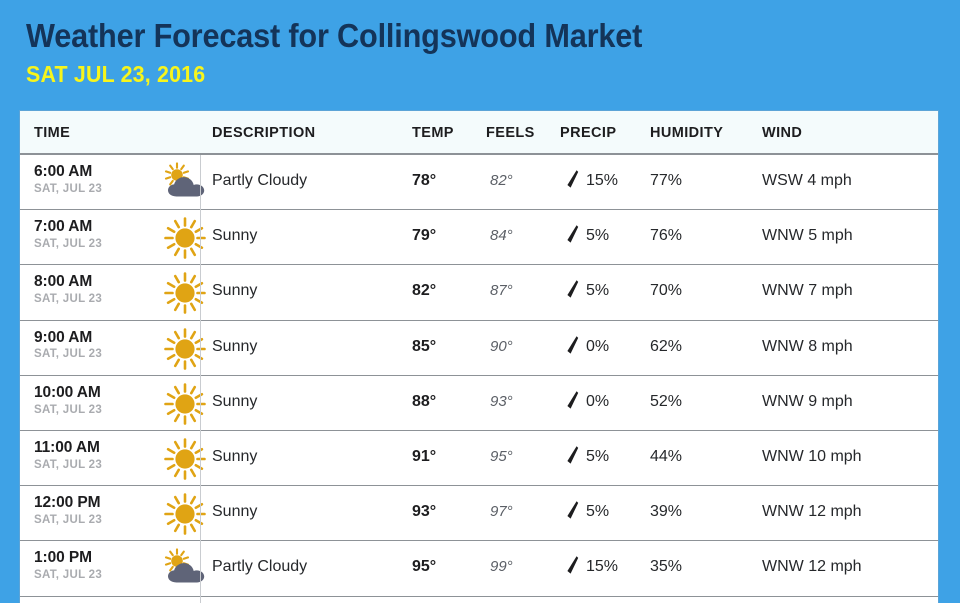  Describe the element at coordinates (116, 73) in the screenshot. I see `forecast-date: SAT JUL 23, 2016` at that location.